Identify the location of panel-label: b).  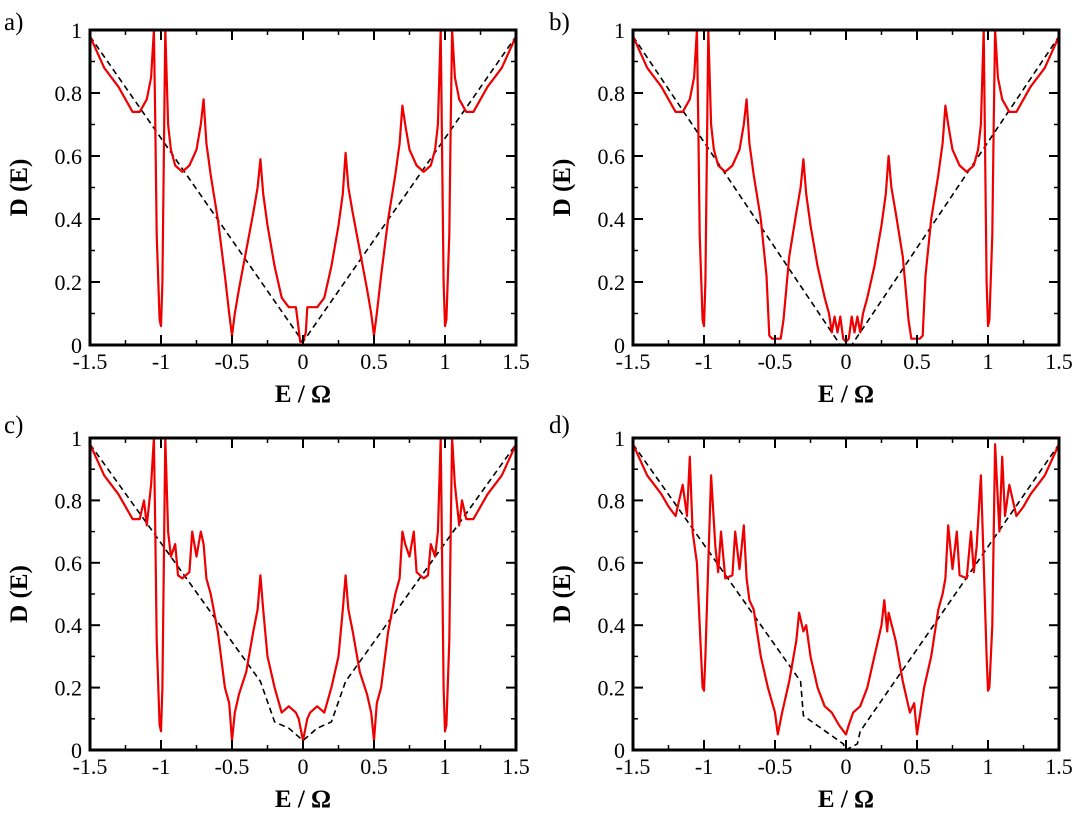
(559, 22).